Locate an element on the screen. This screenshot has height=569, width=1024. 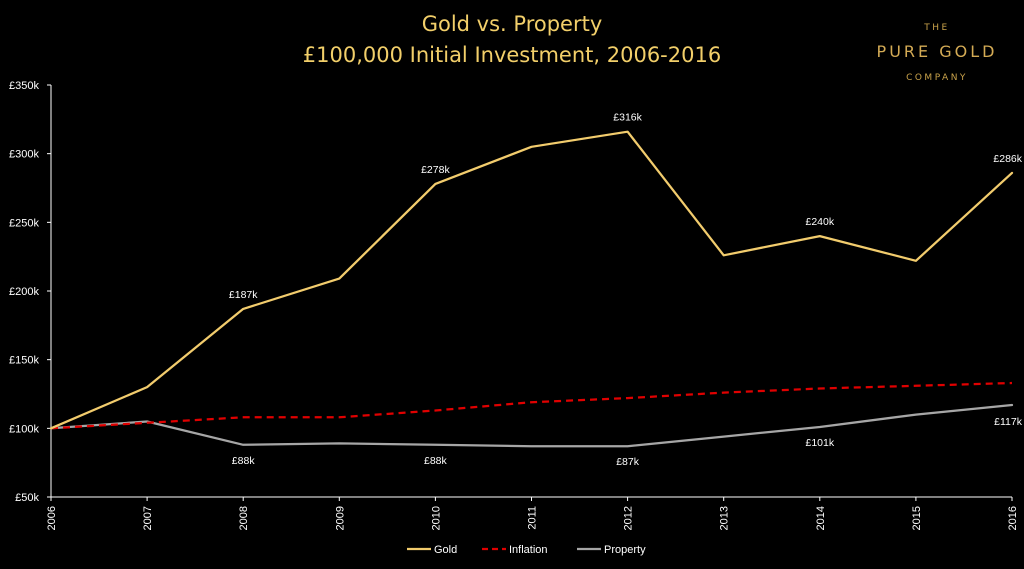
chart-legend: Gold Inflation Property is located at coordinates (526, 550).